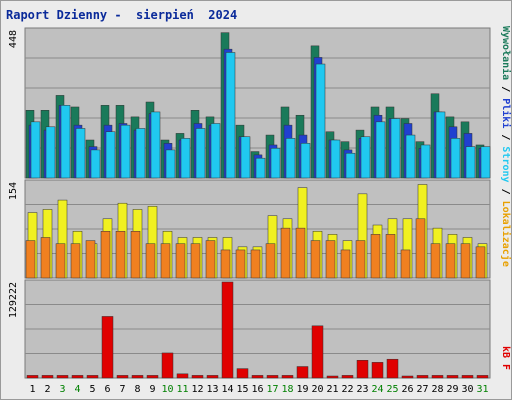  Describe the element at coordinates (47, 389) in the screenshot. I see `x-tick-label: 2` at that location.